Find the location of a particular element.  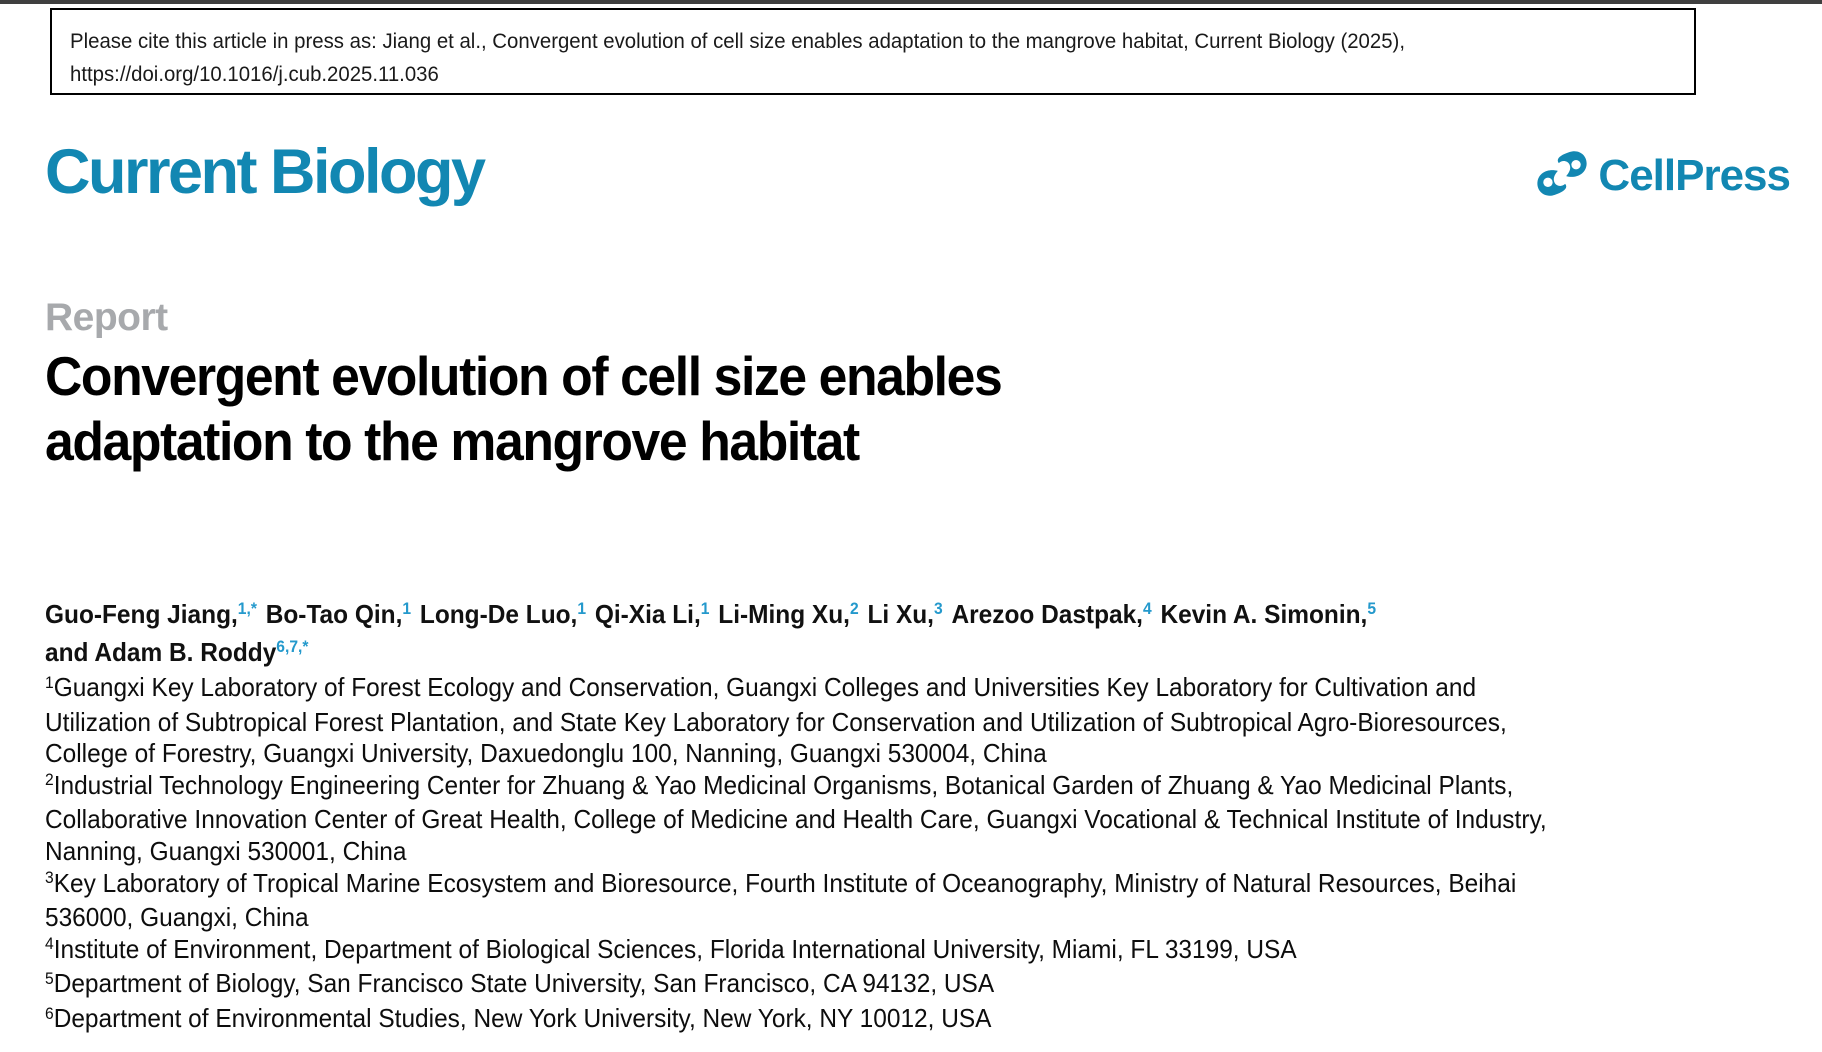

affiliation-number: 1 is located at coordinates (49, 682).